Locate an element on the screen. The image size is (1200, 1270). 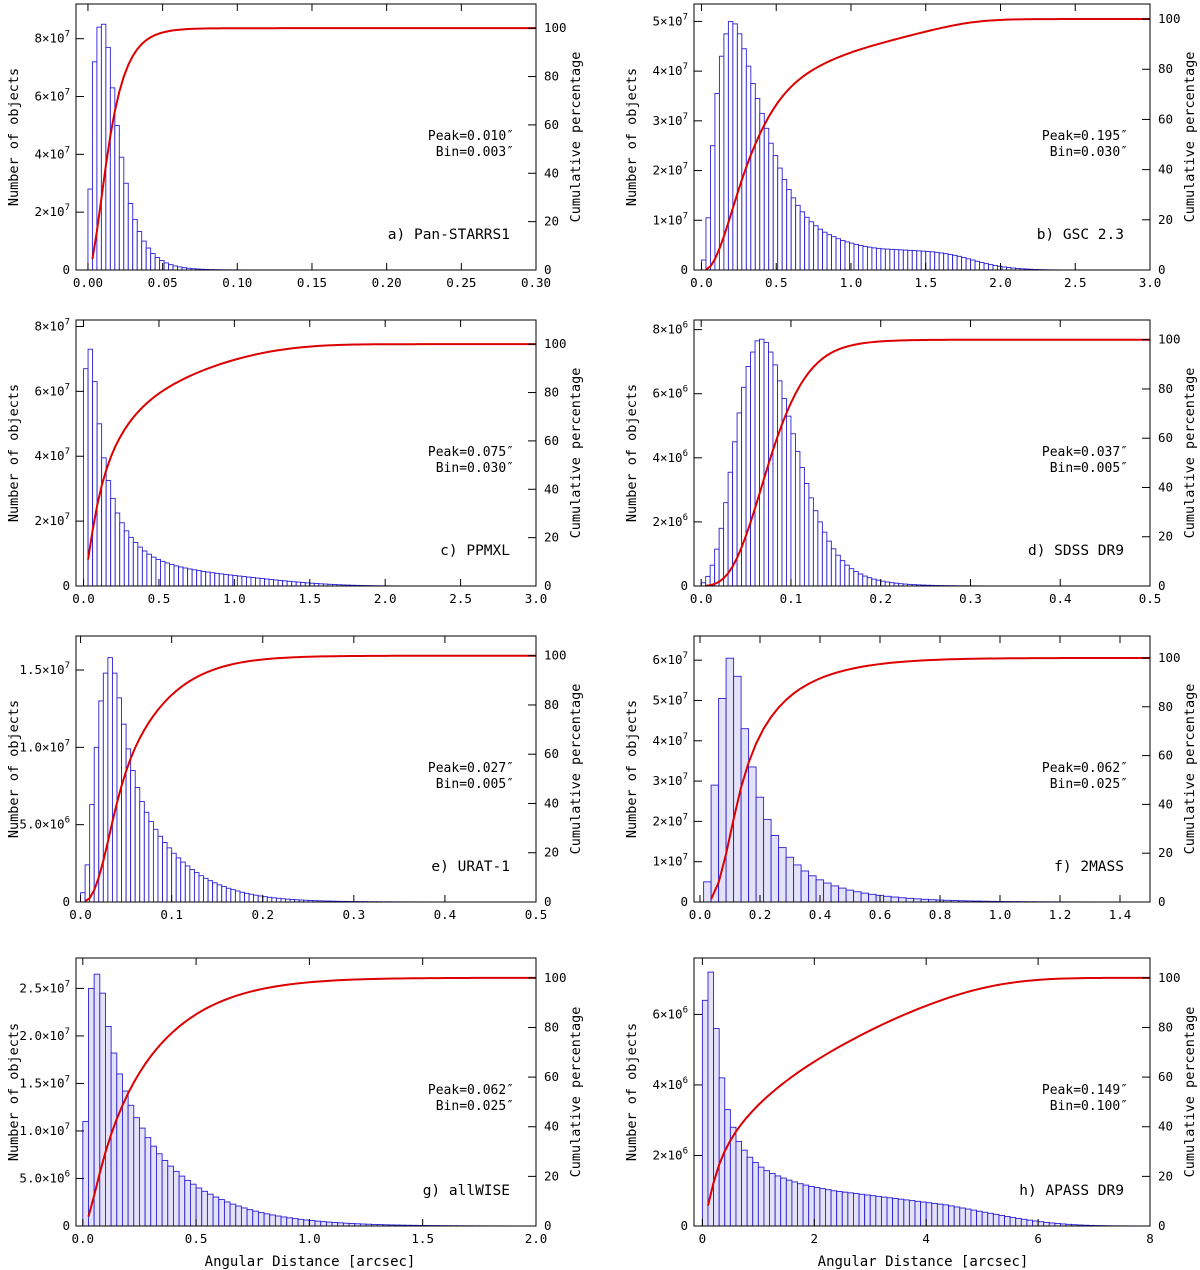
x-tick-label: 1.4 is located at coordinates (1120, 914).